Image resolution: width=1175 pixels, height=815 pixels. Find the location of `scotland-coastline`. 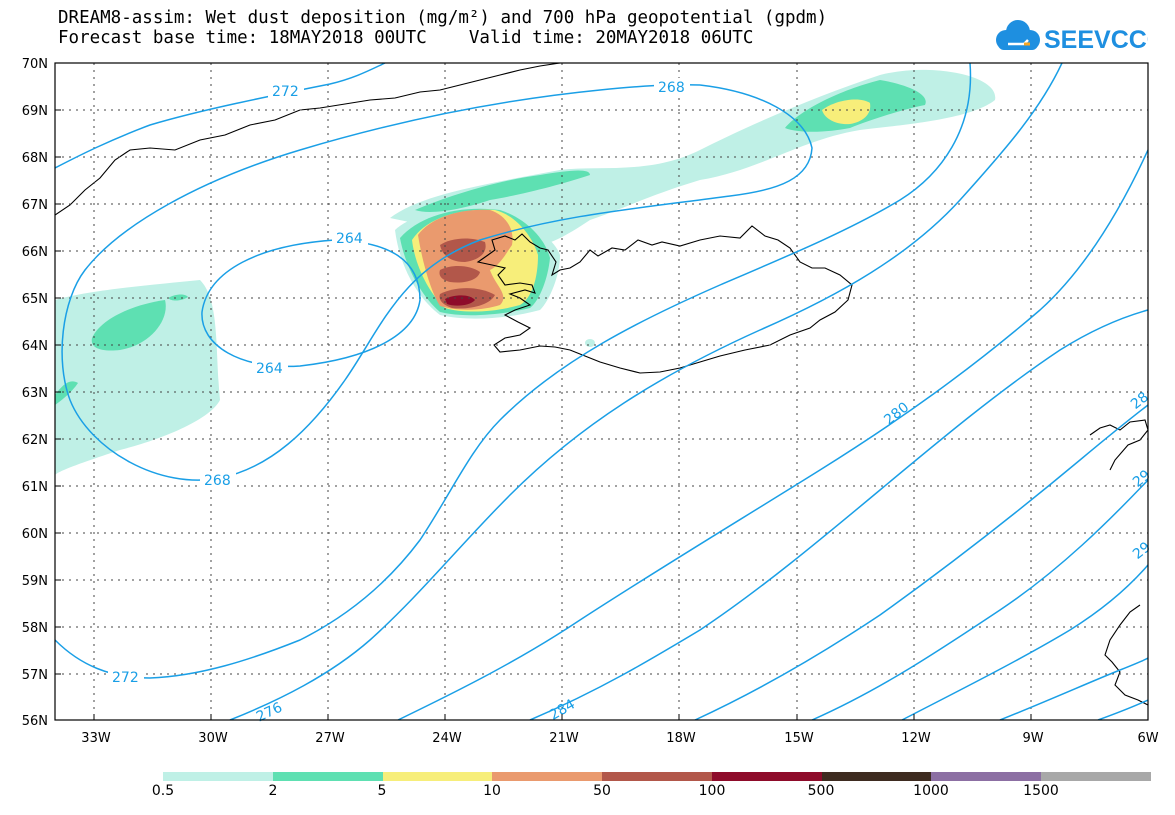

scotland-coastline is located at coordinates (1126, 655).